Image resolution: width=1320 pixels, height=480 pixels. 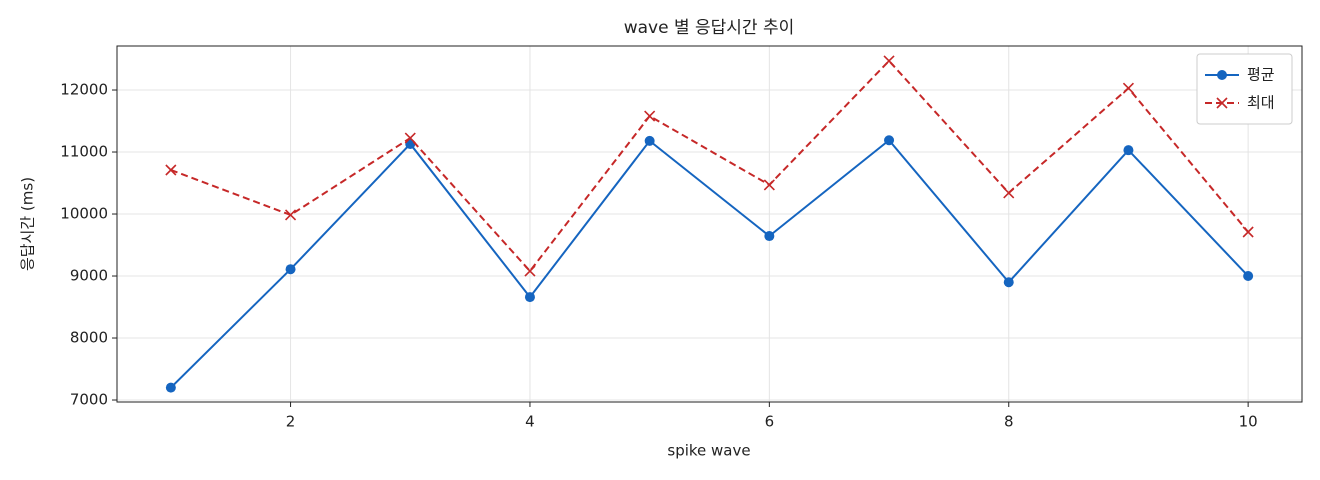 I want to click on legend-label: 최대, so click(x=1261, y=103).